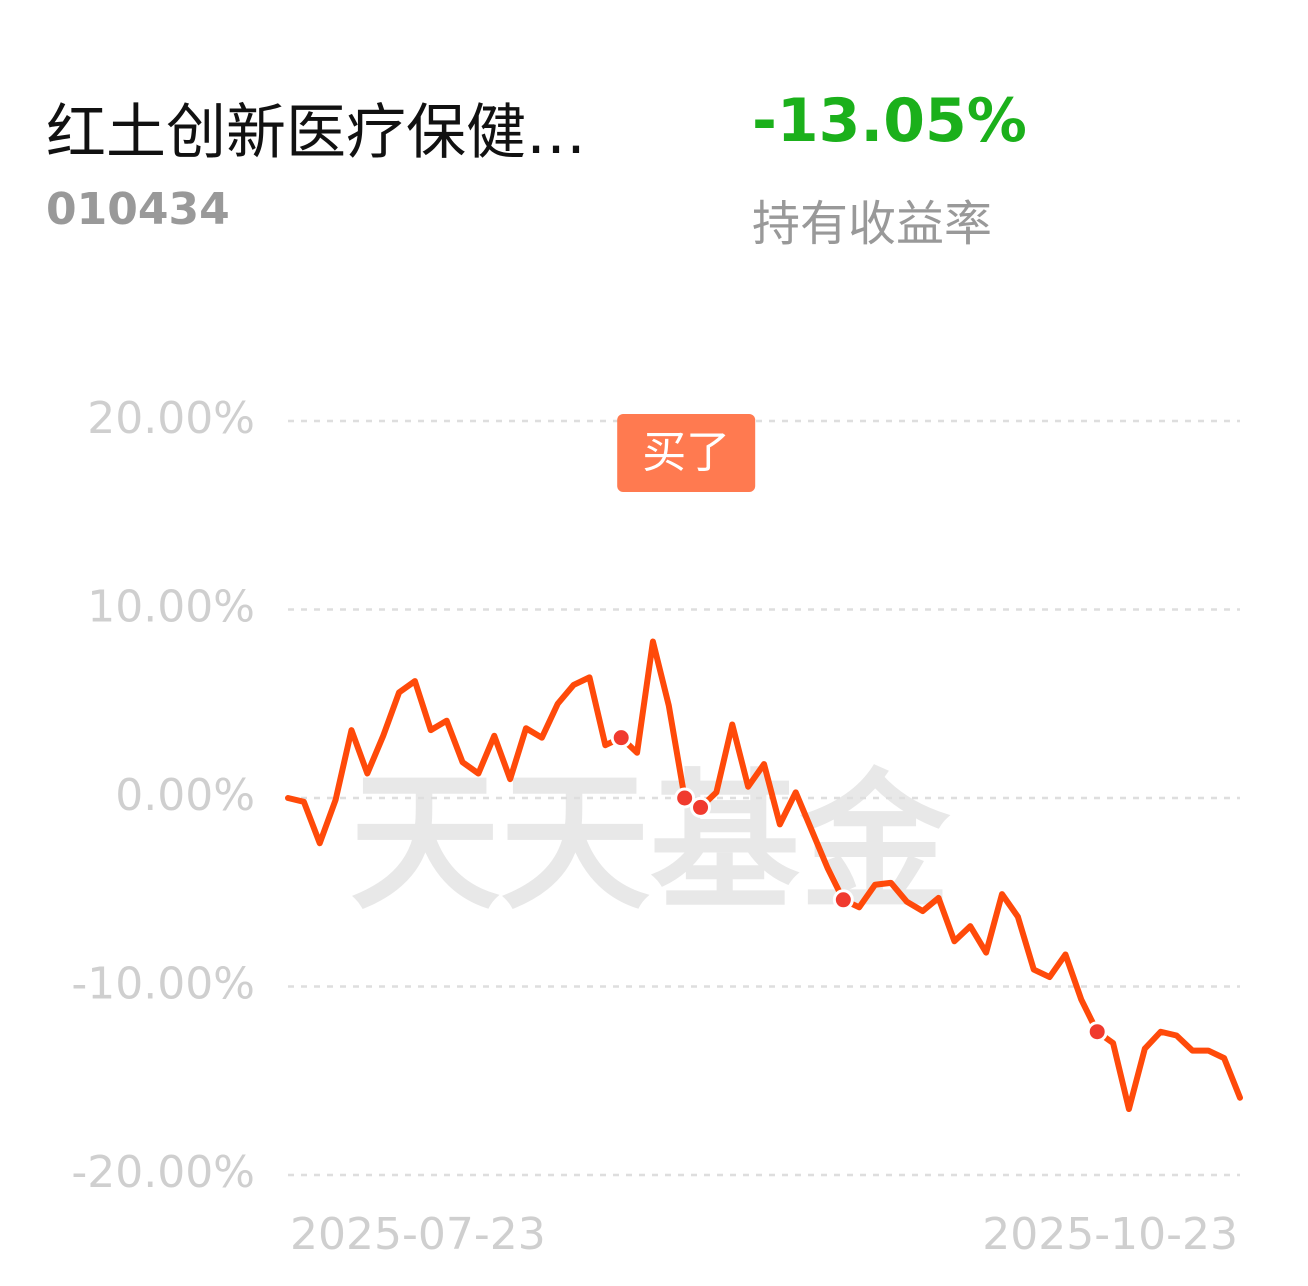 This screenshot has height=1286, width=1308. I want to click on y-tick-label: 0.00%, so click(185, 795).